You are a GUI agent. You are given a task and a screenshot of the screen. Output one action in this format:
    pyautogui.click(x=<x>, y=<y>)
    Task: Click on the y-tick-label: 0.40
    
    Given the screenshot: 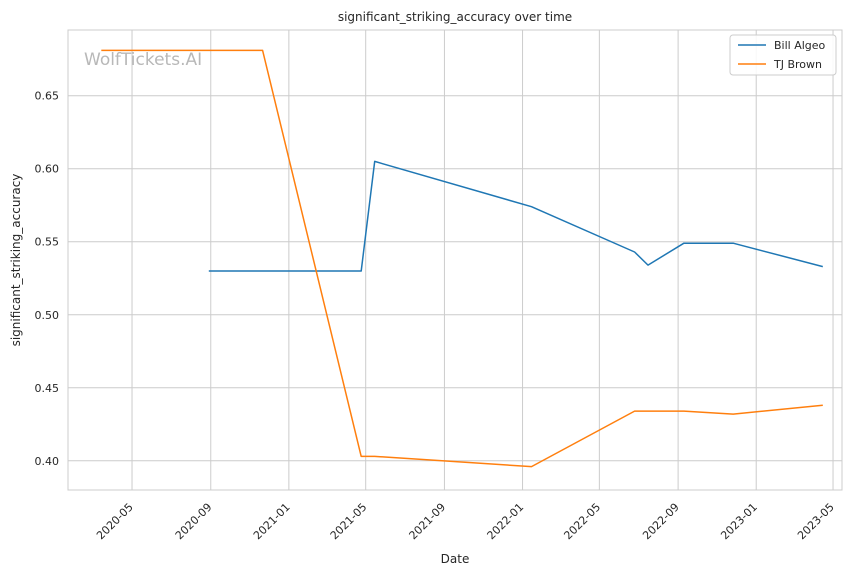 What is the action you would take?
    pyautogui.click(x=47, y=461)
    